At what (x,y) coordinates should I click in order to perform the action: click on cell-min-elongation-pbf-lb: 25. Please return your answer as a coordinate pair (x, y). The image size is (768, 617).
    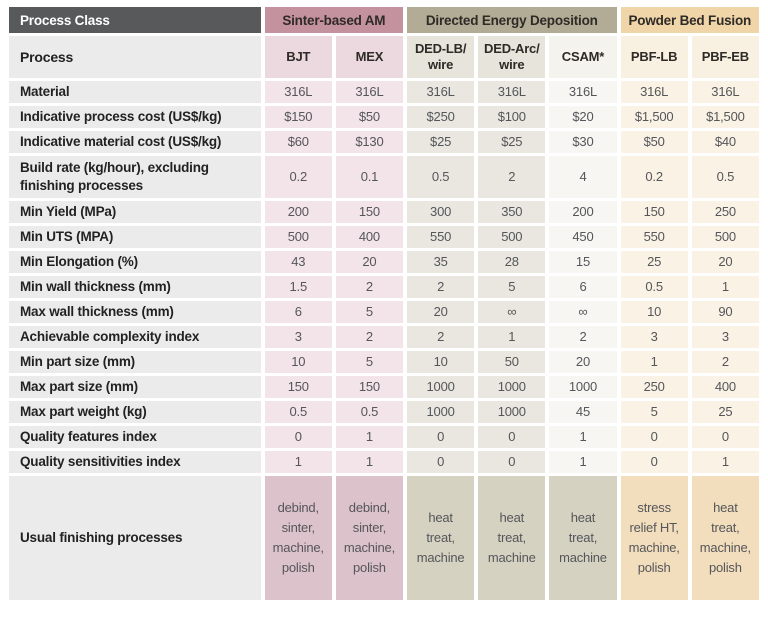
    Looking at the image, I should click on (654, 262).